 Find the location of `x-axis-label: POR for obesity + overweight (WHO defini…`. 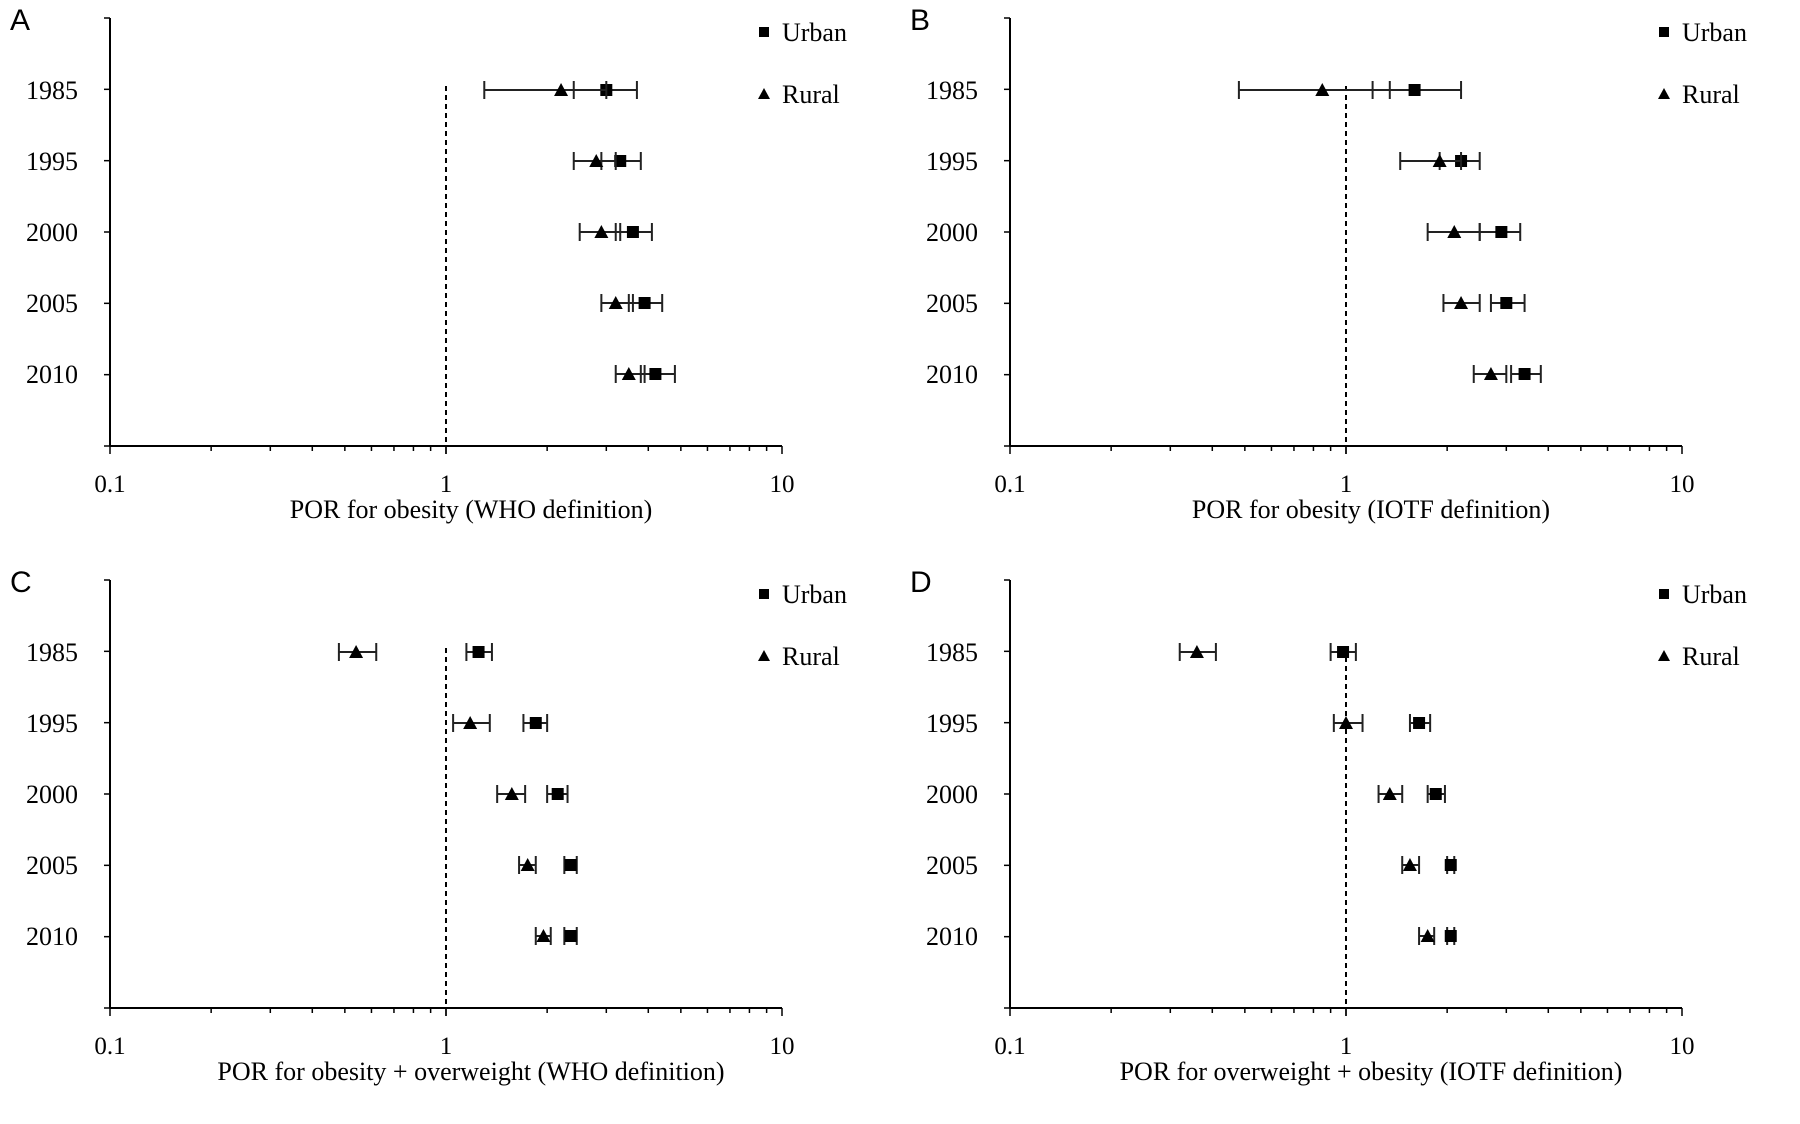

x-axis-label: POR for obesity + overweight (WHO defini… is located at coordinates (470, 1071).